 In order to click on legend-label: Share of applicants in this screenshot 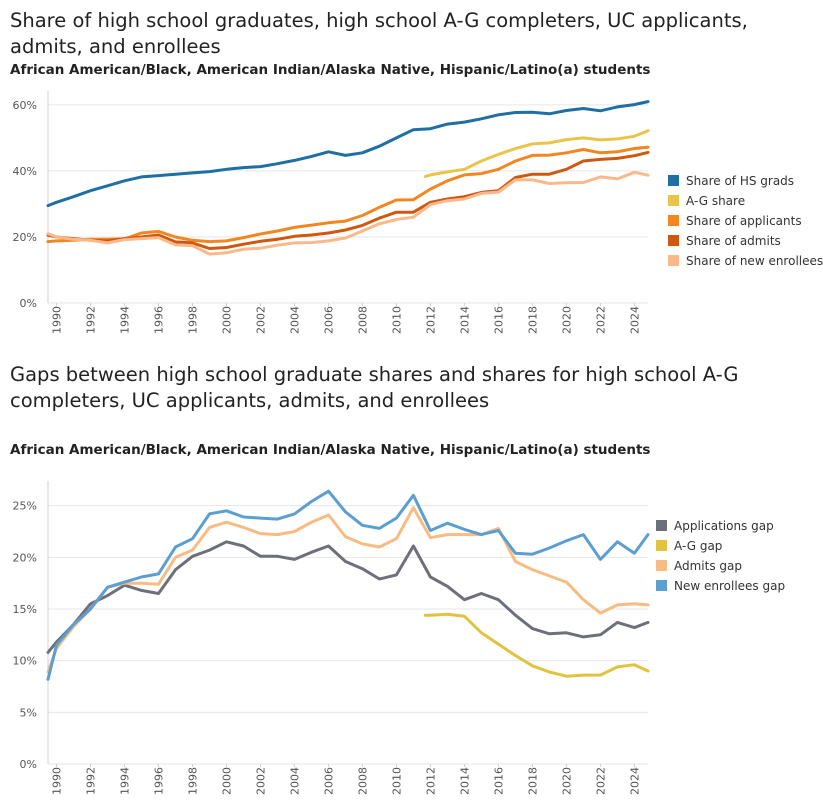, I will do `click(744, 221)`.